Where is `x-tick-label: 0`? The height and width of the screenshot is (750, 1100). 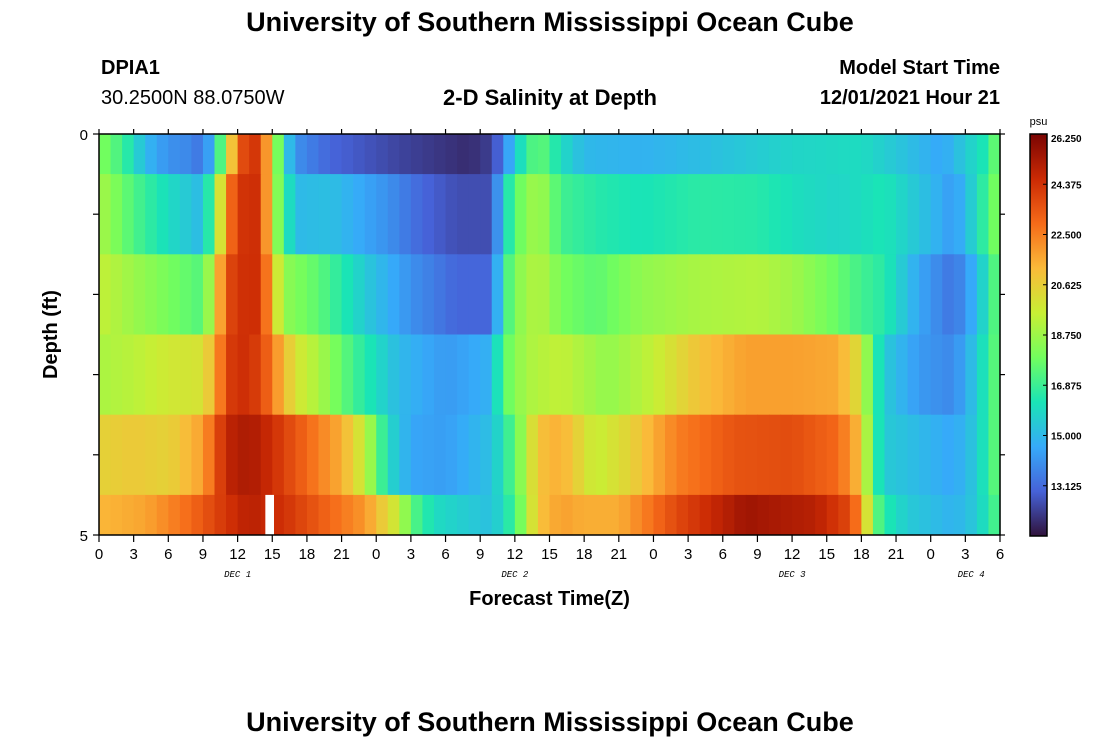
x-tick-label: 0 is located at coordinates (653, 554).